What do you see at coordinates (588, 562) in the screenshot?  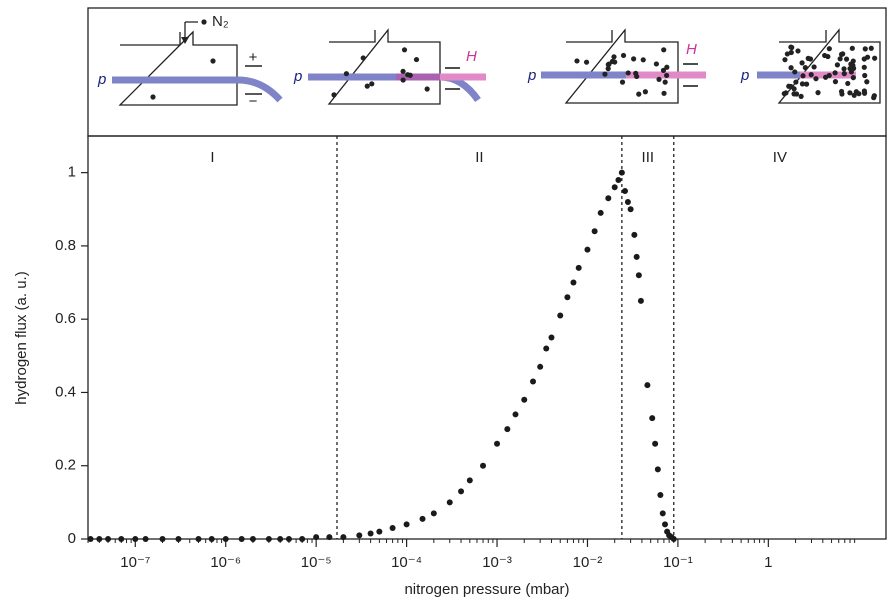 I see `x-tick-label: 10⁻²` at bounding box center [588, 562].